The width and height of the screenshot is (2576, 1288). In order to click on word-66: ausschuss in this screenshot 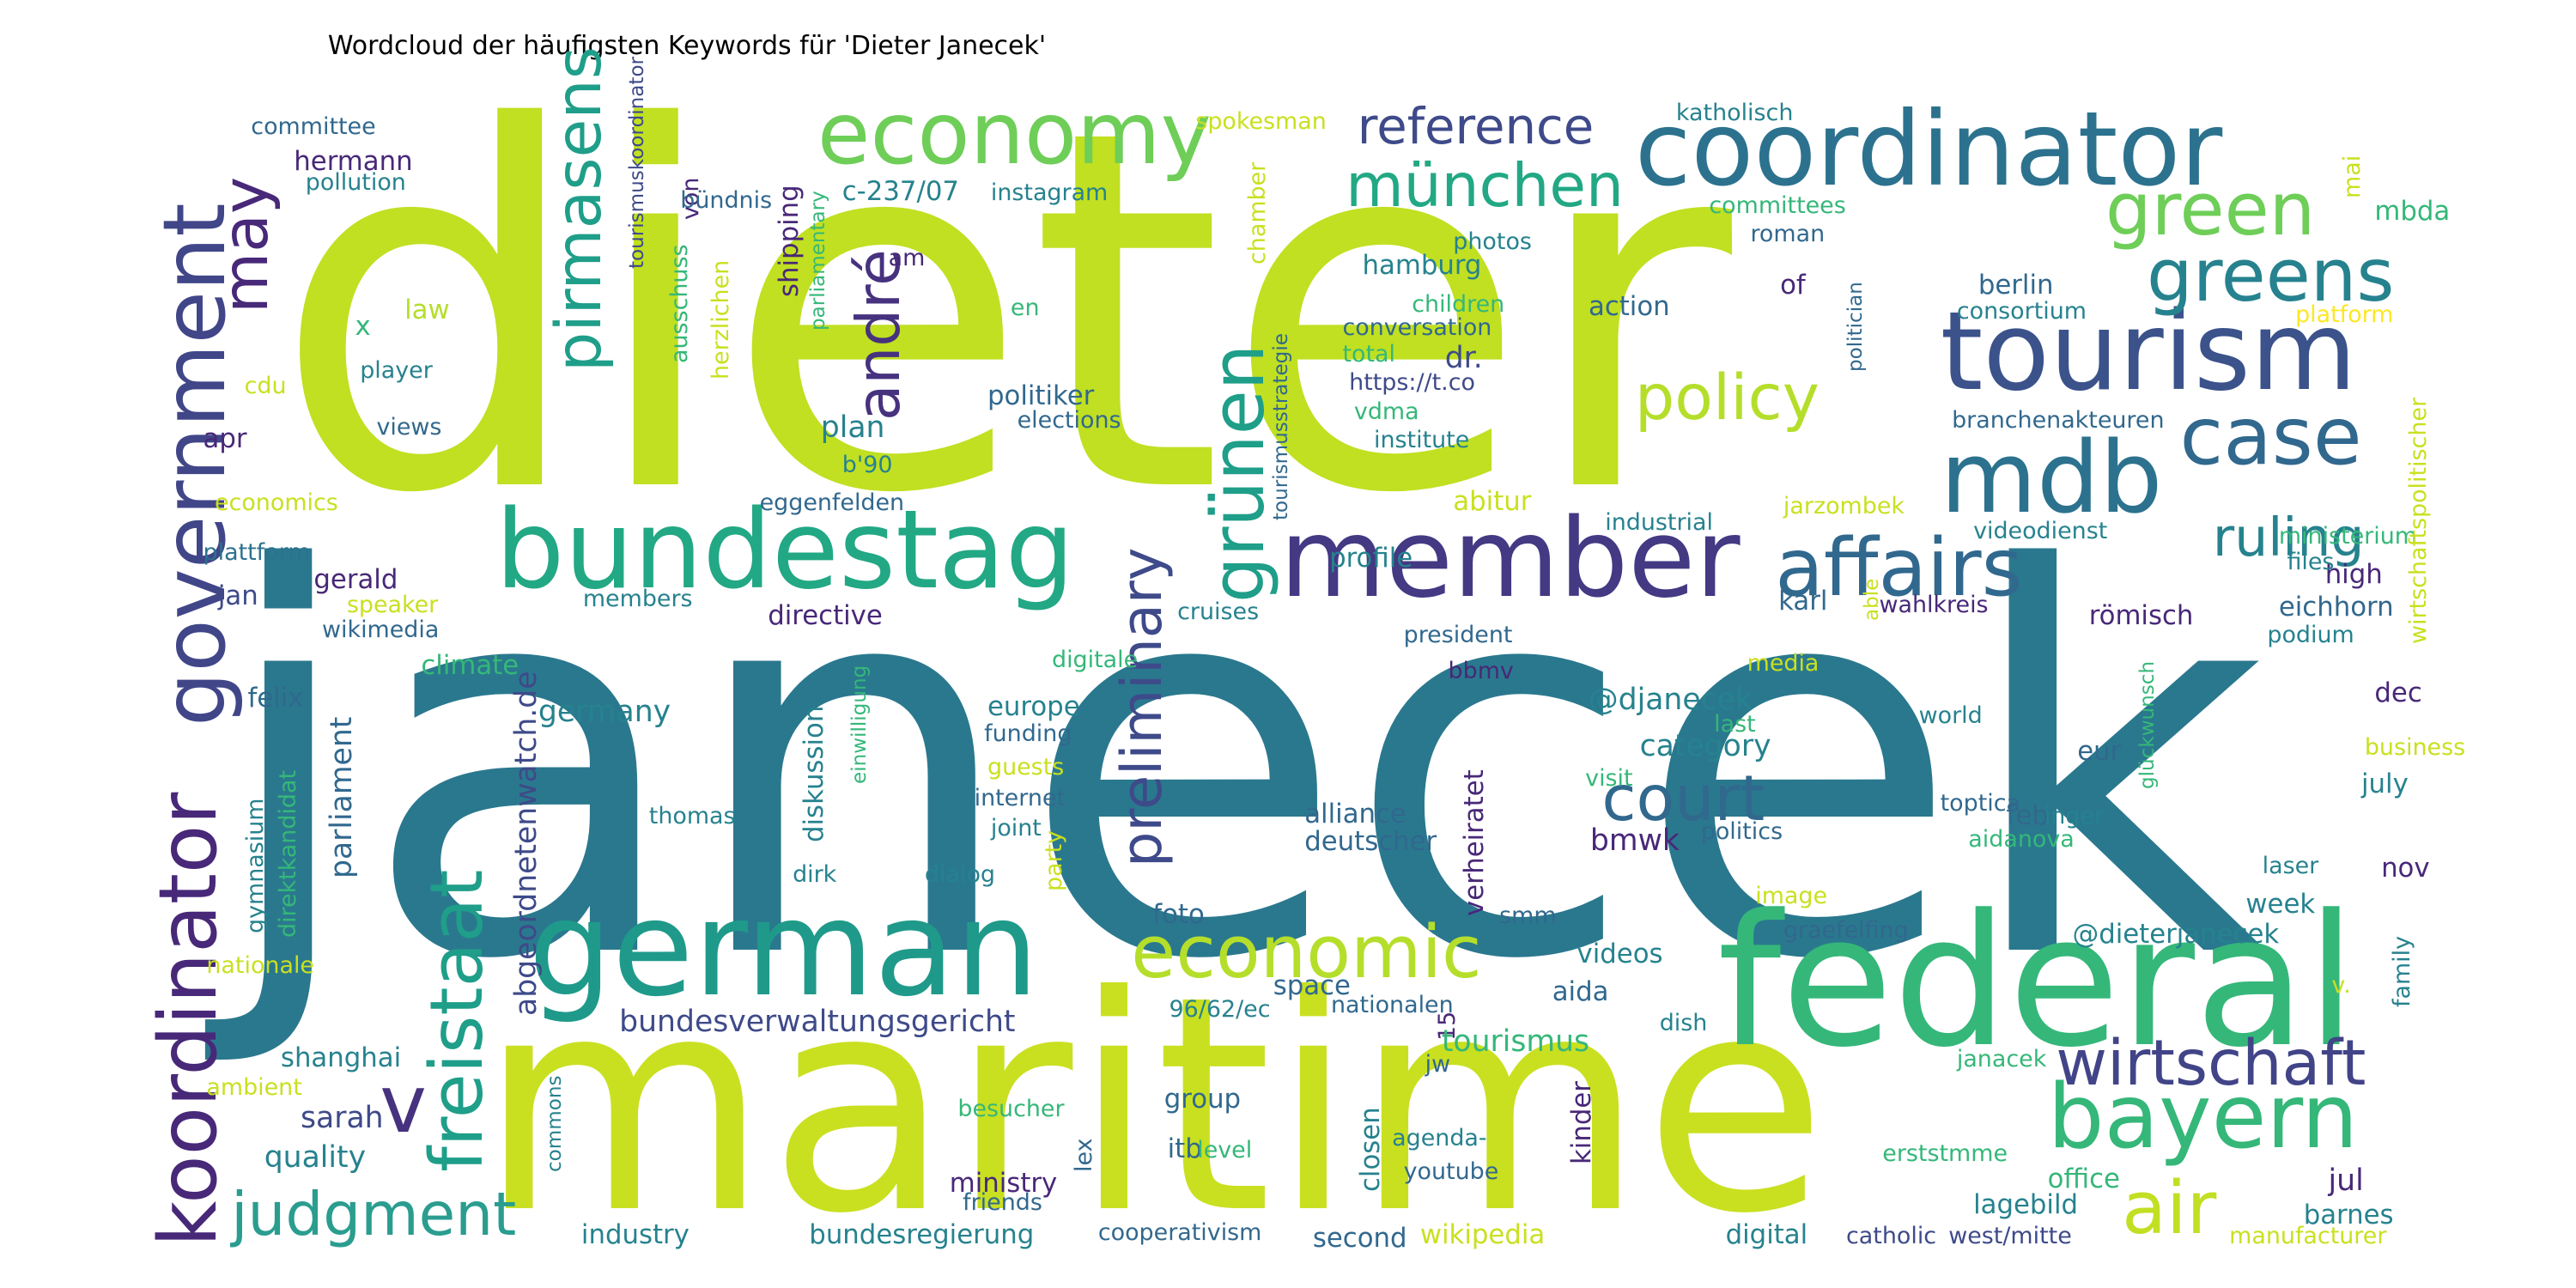, I will do `click(679, 304)`.